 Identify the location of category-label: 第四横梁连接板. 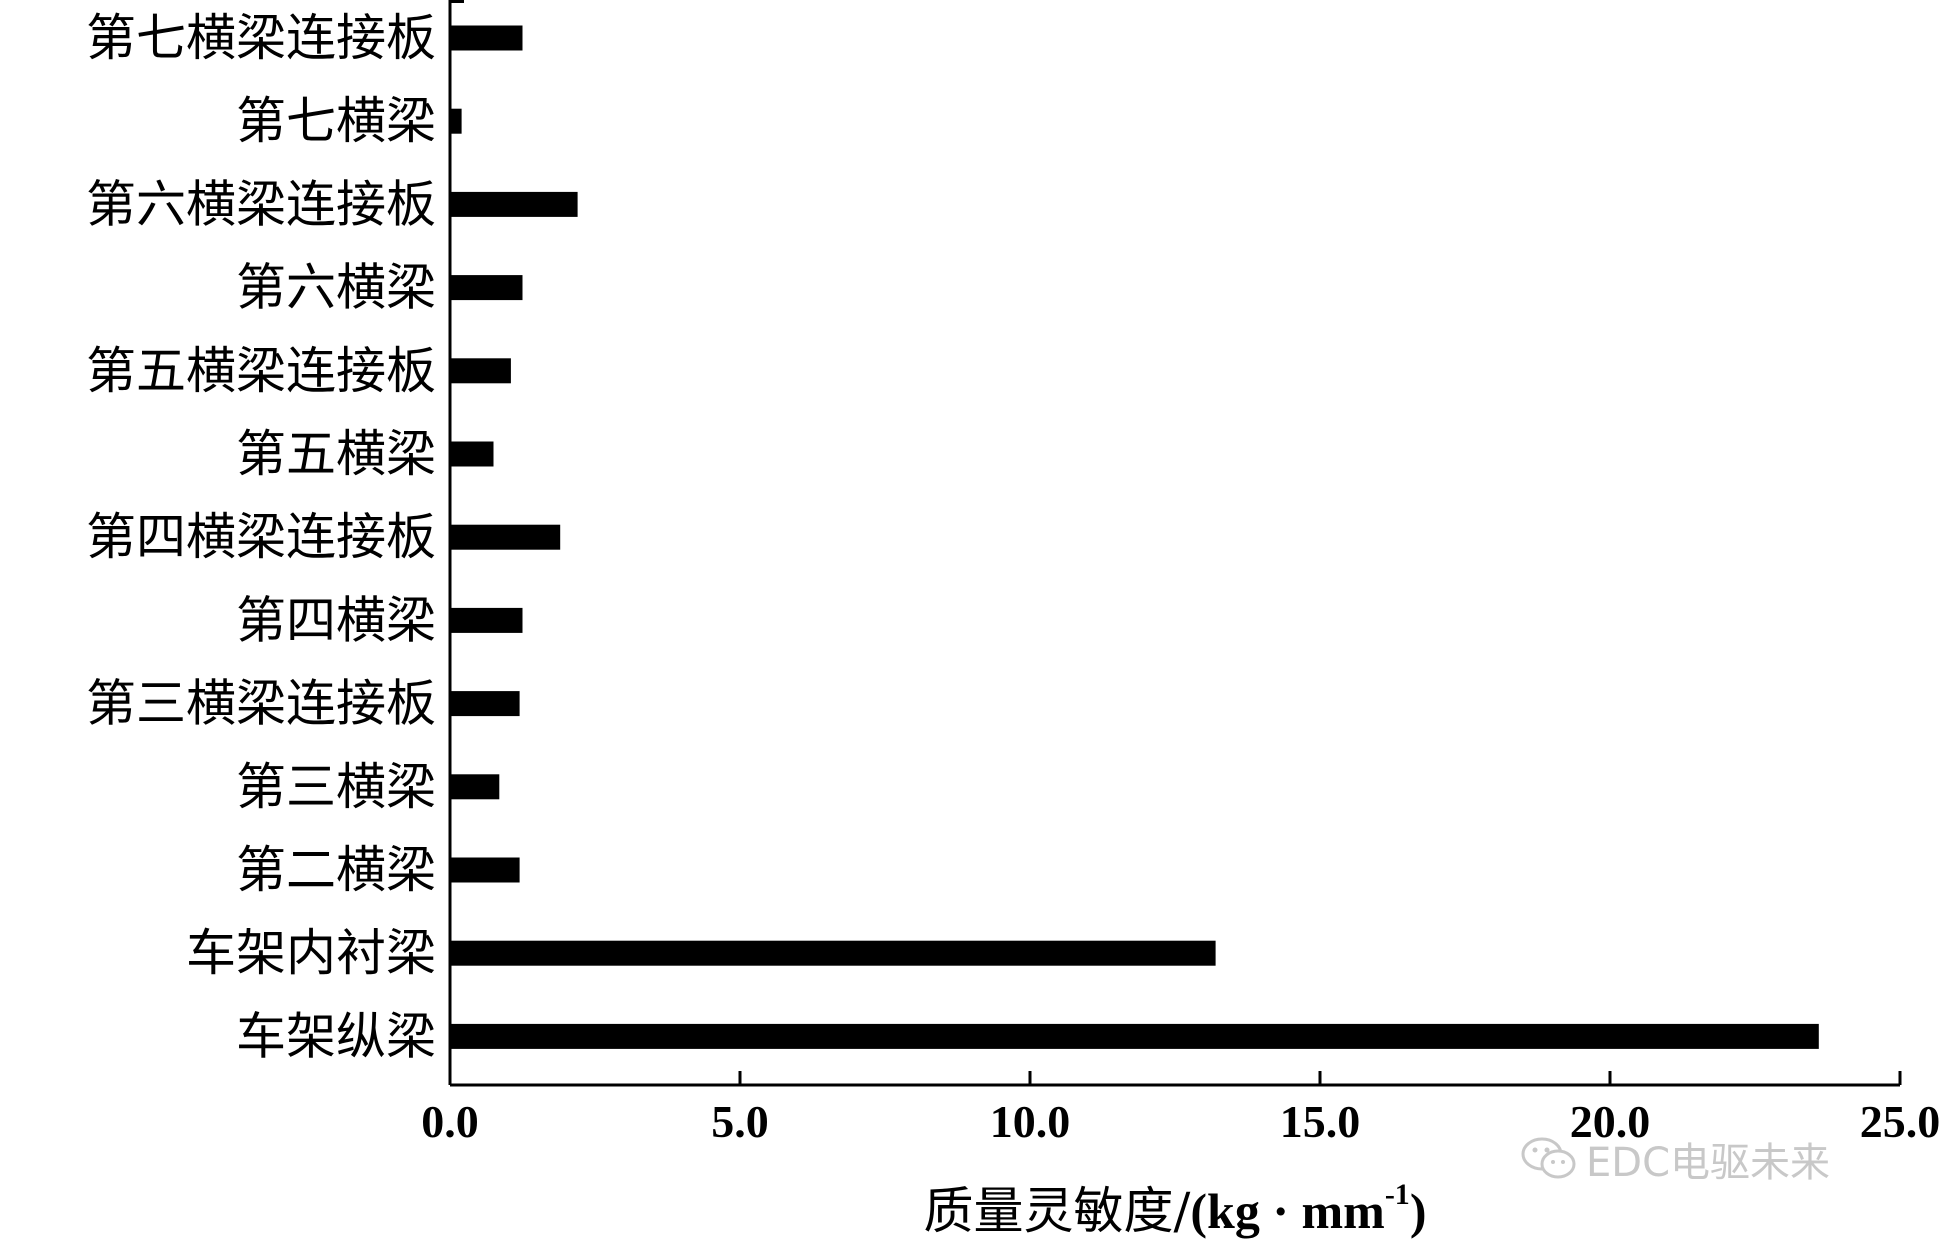
(261, 537).